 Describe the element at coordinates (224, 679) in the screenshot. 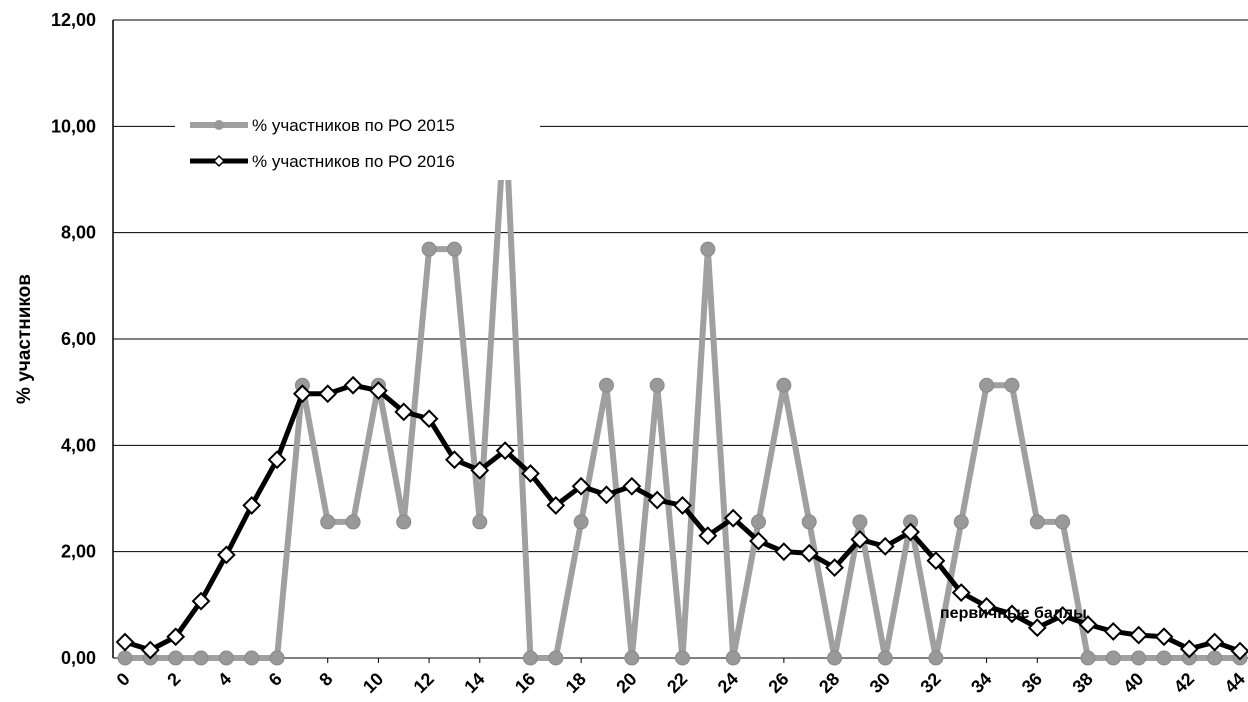

I see `x-tick-label: 4` at that location.